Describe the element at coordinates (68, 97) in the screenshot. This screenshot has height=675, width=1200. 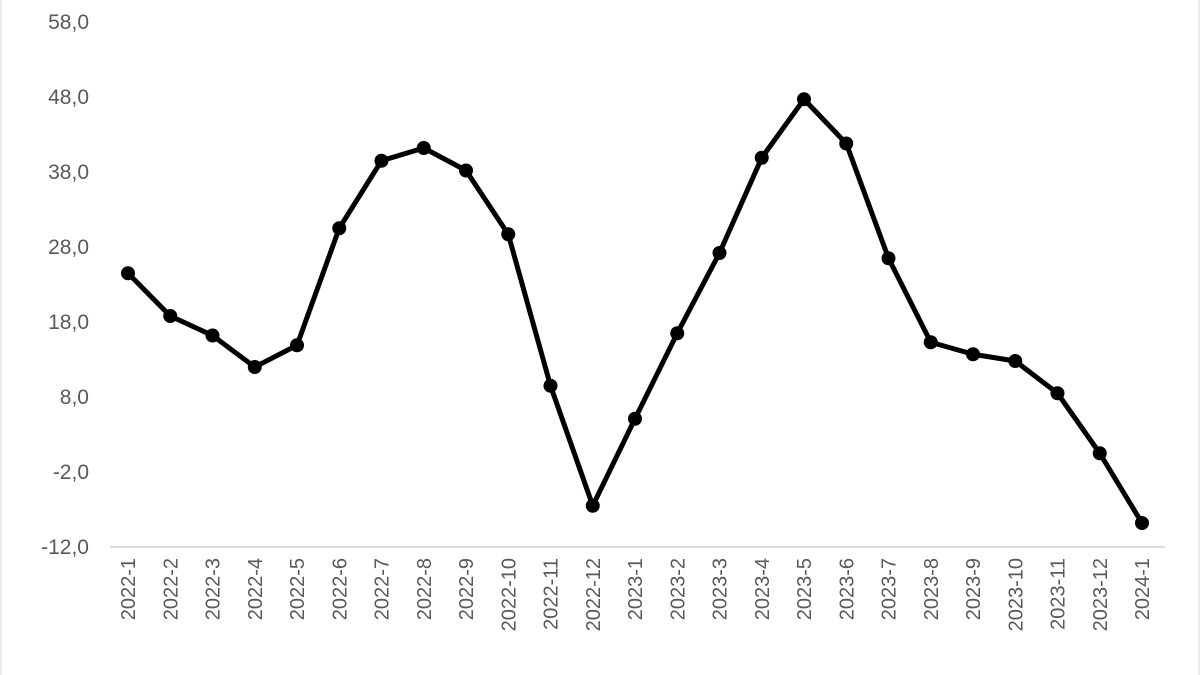
I see `y-axis-tick-label: 48,0` at that location.